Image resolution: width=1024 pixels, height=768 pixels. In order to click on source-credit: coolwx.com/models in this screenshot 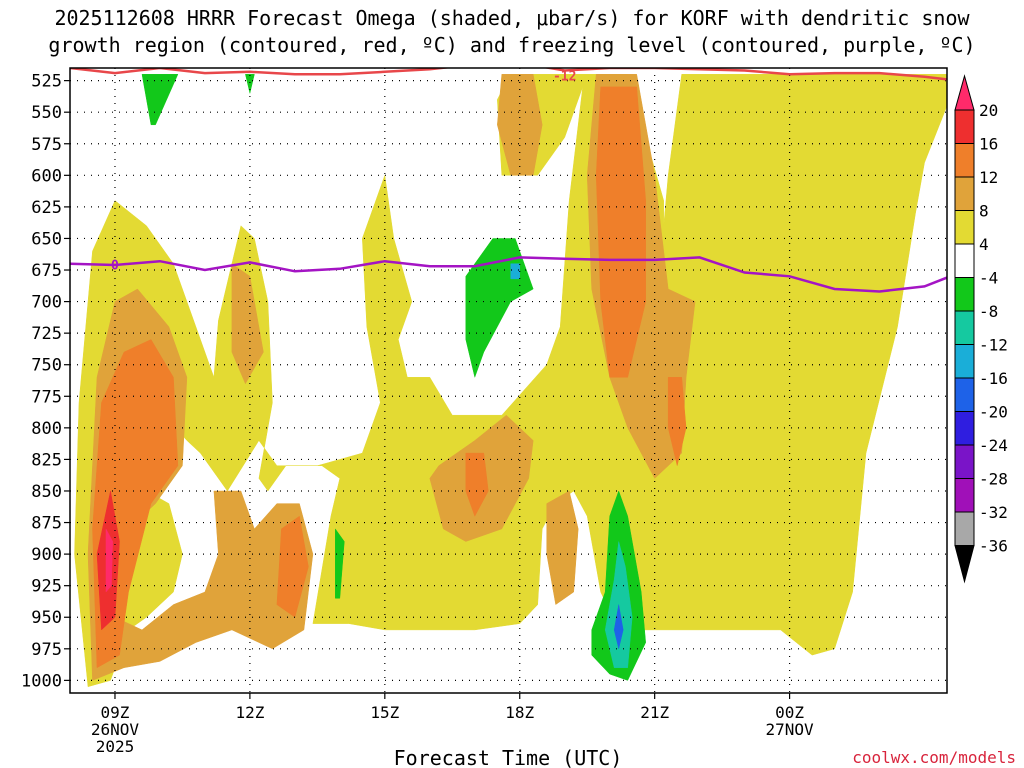, I will do `click(934, 757)`.